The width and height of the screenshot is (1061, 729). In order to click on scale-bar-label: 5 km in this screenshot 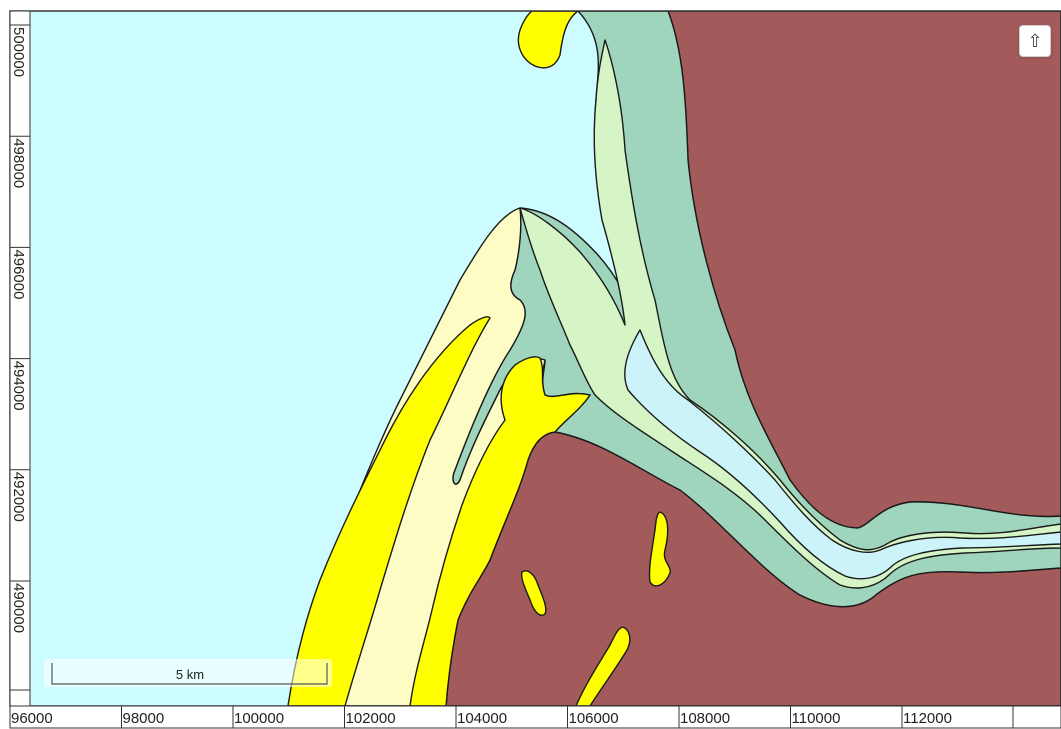, I will do `click(190, 674)`.